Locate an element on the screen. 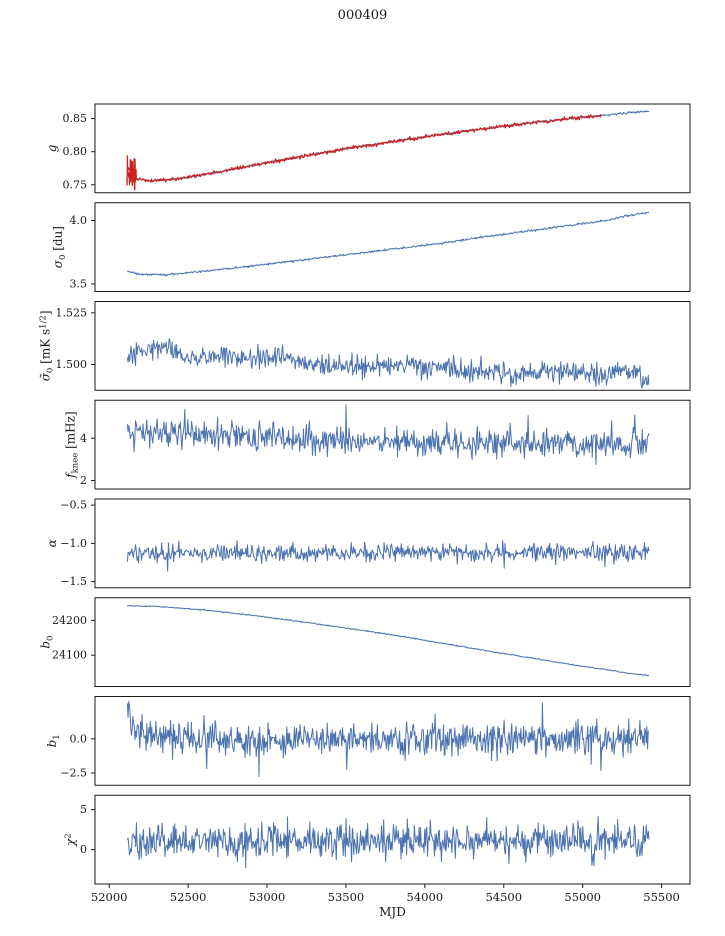 The height and width of the screenshot is (936, 725). svg-text: −2.5 is located at coordinates (73, 772).